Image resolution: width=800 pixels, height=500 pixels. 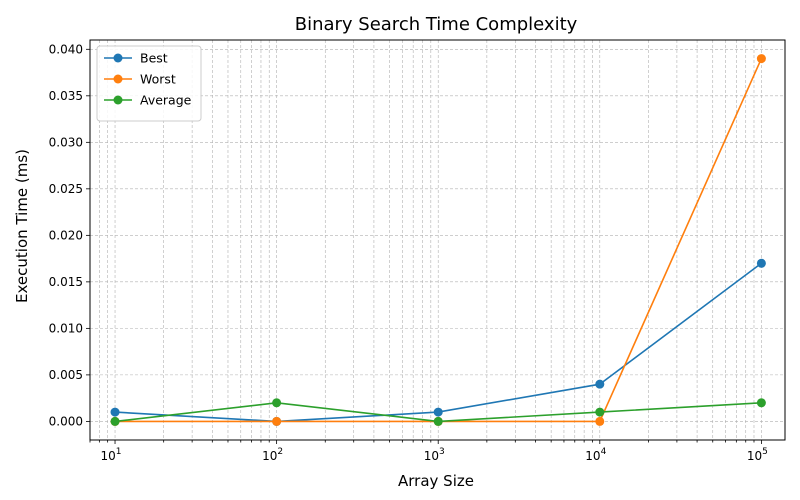 I want to click on chart-title: Binary Search Time Complexity, so click(x=436, y=24).